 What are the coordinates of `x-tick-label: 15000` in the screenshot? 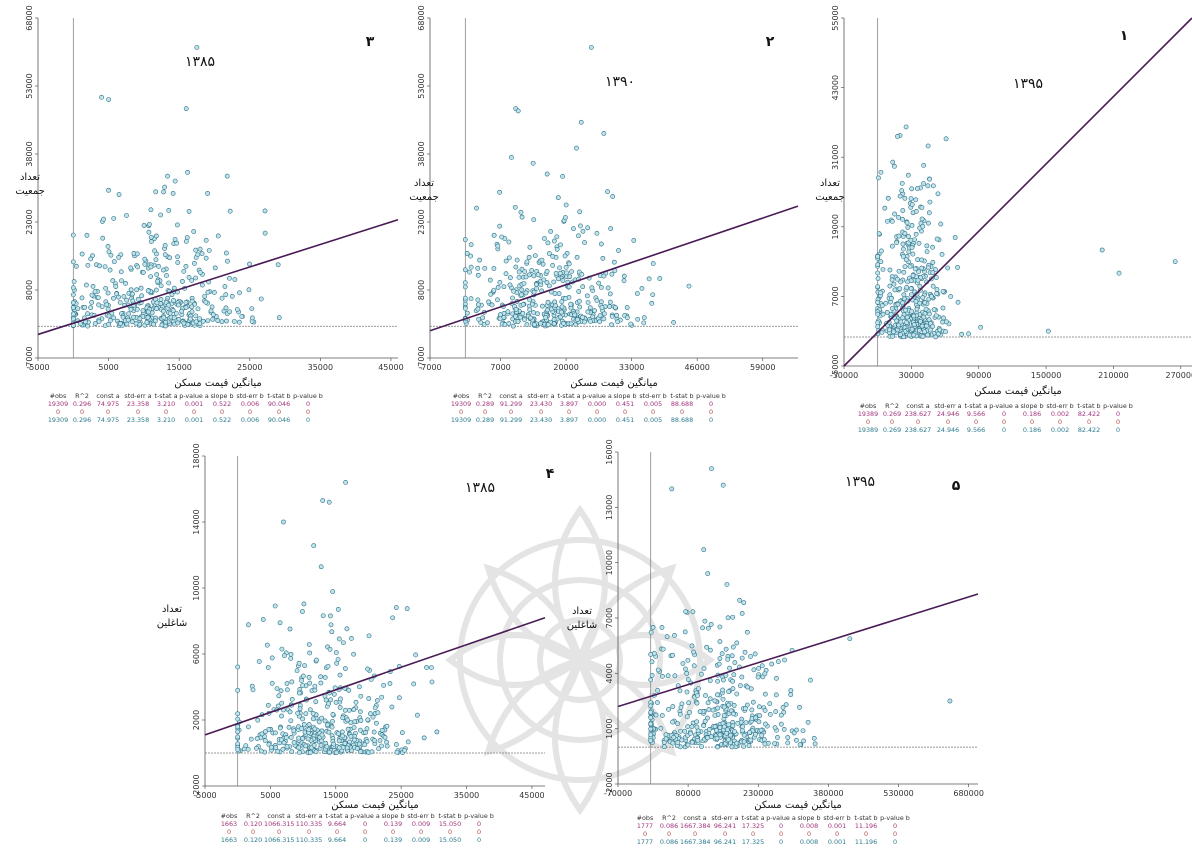 It's located at (335, 795).